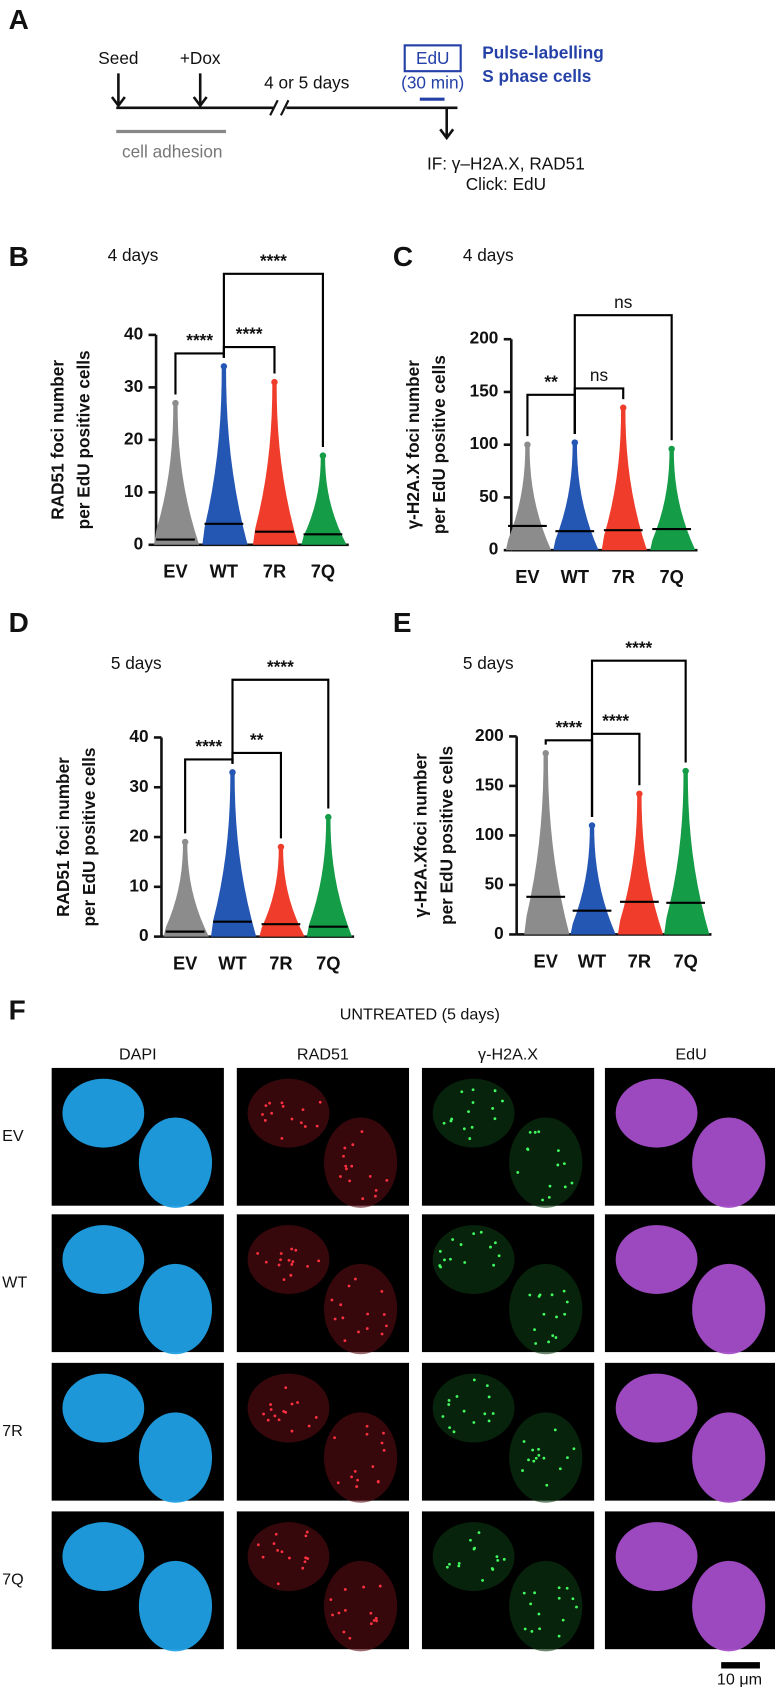 The width and height of the screenshot is (775, 1687). What do you see at coordinates (118, 58) in the screenshot?
I see `label: Seed` at bounding box center [118, 58].